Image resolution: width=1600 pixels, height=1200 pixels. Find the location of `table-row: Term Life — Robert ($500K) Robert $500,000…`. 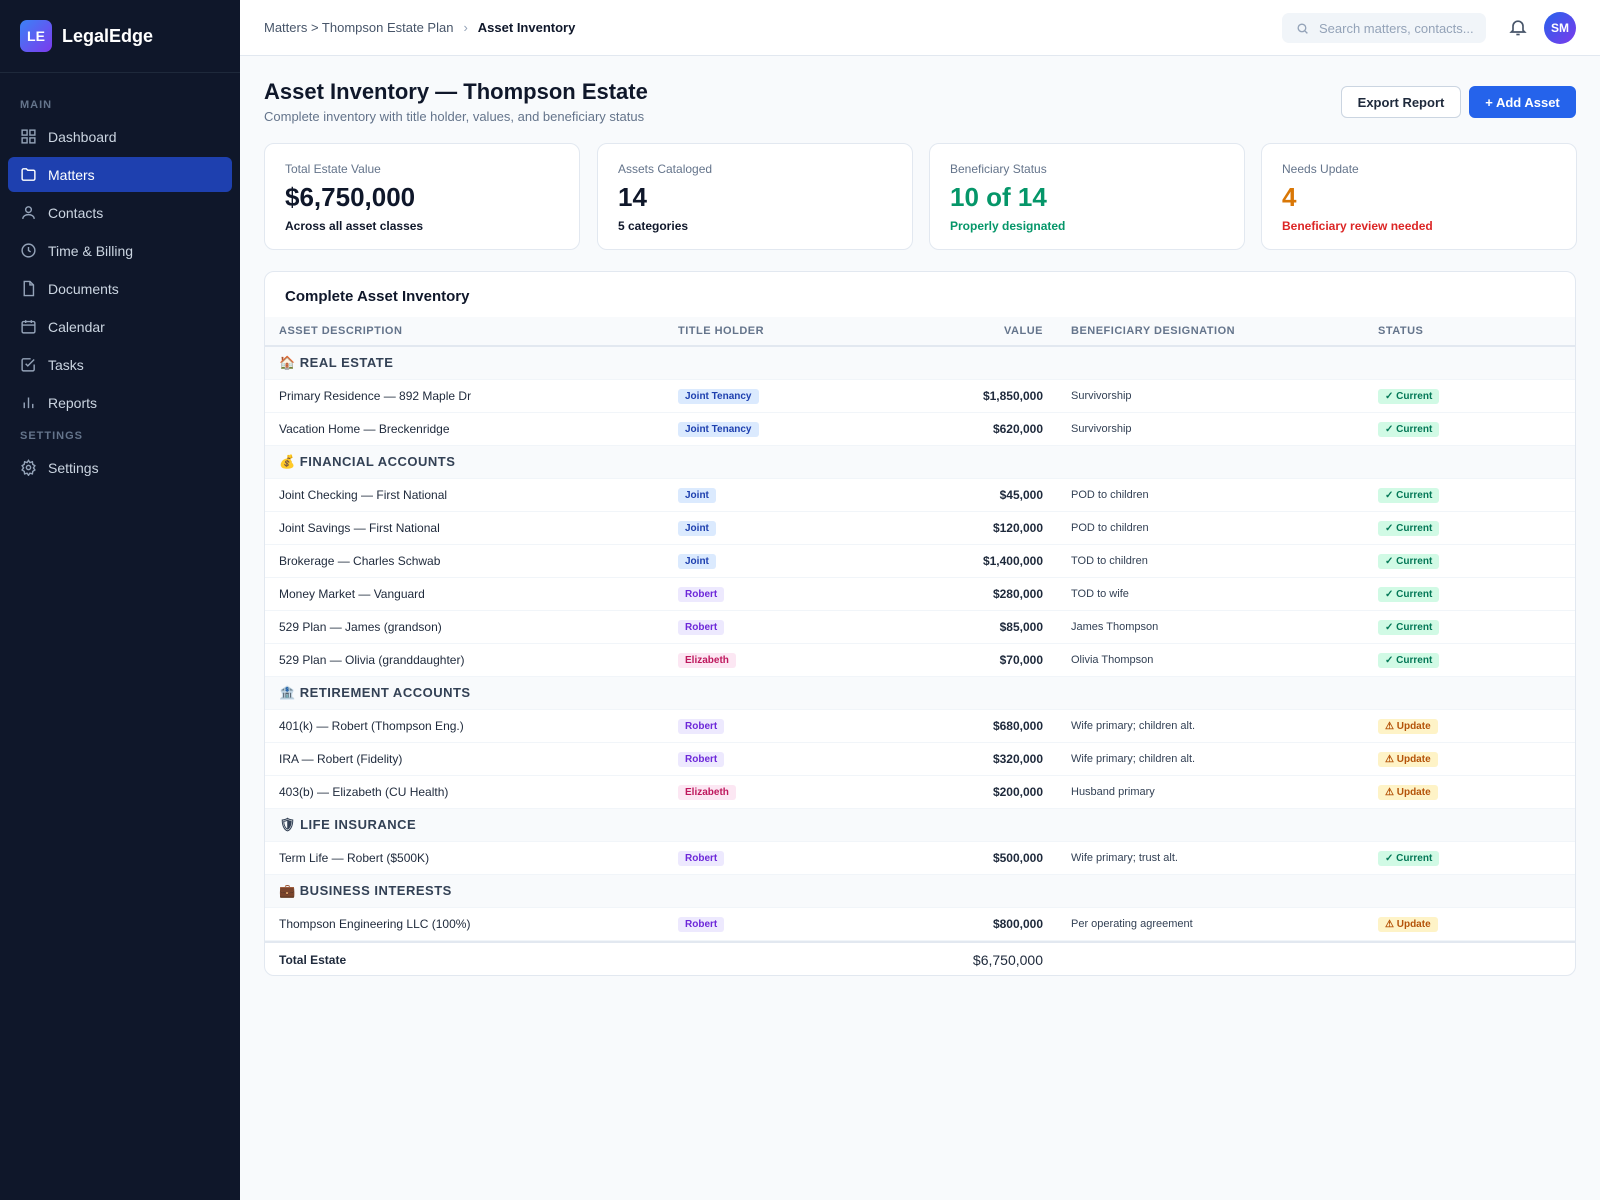

table-row: Term Life — Robert ($500K) Robert $500,000… is located at coordinates (920, 858).